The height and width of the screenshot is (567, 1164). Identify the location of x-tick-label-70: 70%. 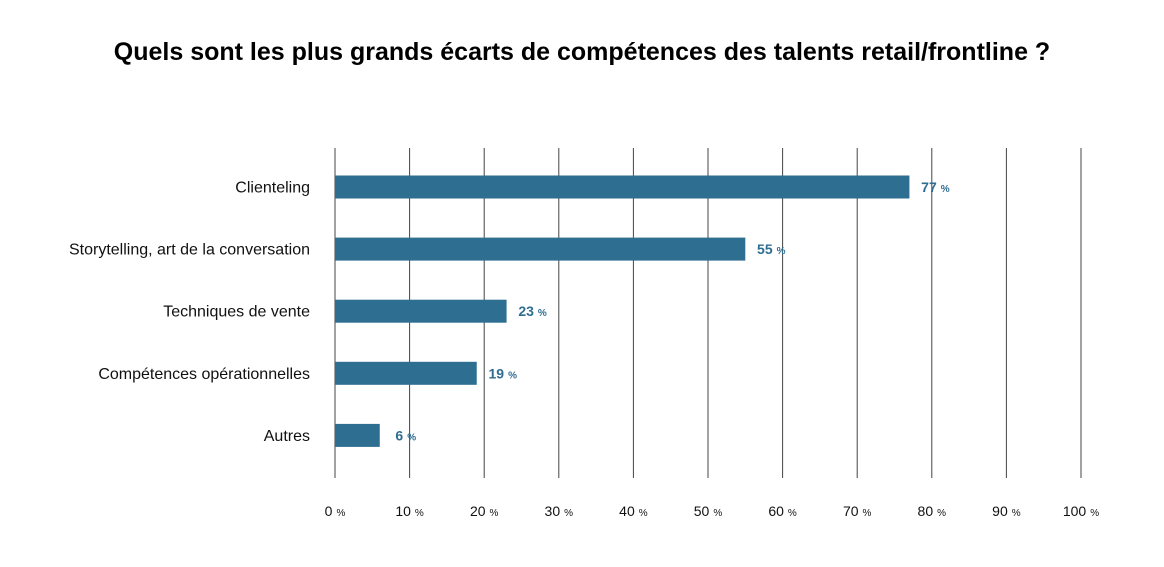
(857, 511).